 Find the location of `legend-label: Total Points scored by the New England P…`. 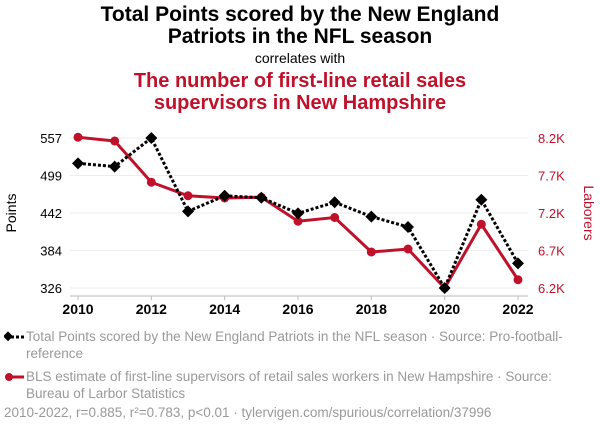

legend-label: Total Points scored by the New England P… is located at coordinates (294, 345).